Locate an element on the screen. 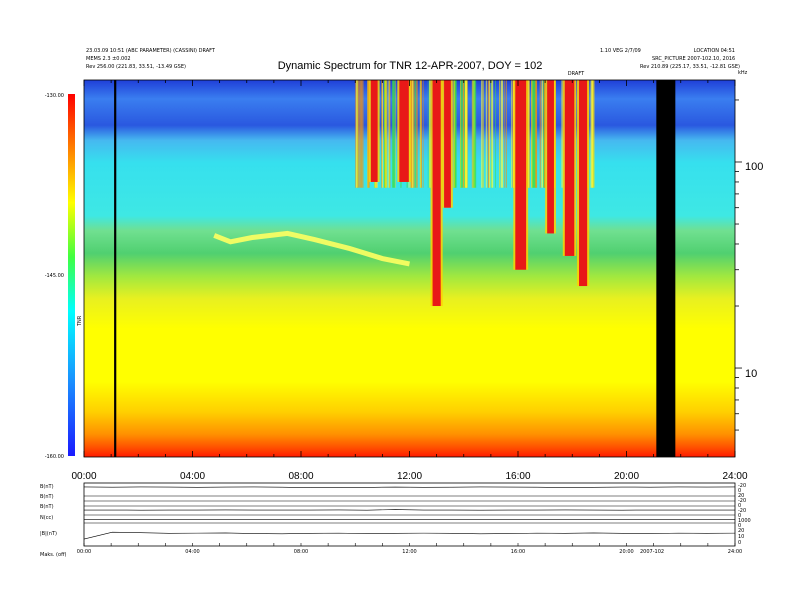 The height and width of the screenshot is (612, 792). colorbar-tick-bottom: -160.00 is located at coordinates (54, 457).